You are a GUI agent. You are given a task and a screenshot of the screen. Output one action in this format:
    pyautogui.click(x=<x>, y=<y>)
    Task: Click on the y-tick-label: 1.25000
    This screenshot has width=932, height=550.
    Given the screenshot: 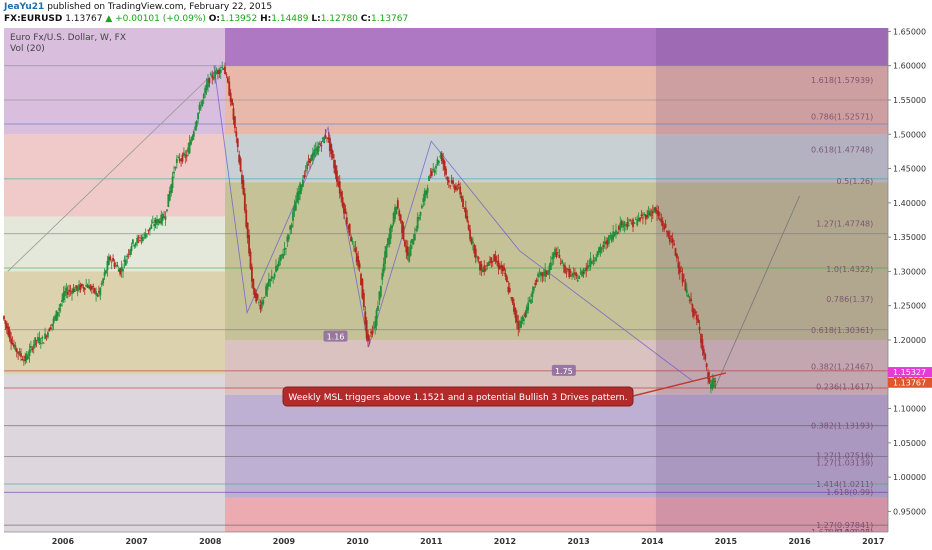 What is the action you would take?
    pyautogui.click(x=909, y=306)
    